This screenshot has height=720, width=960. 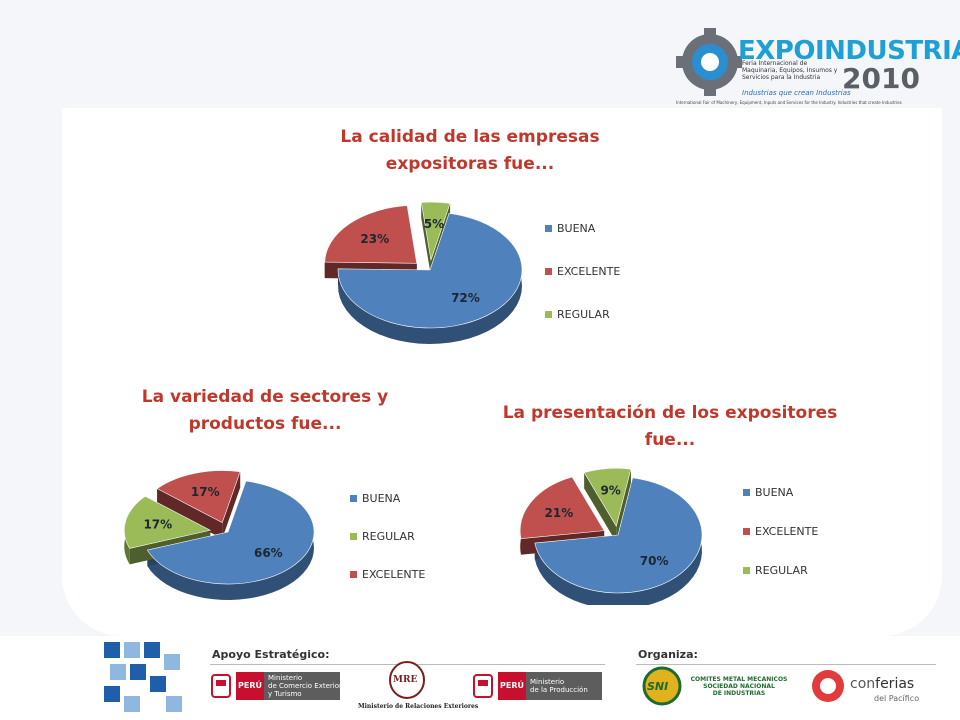 What do you see at coordinates (230, 532) in the screenshot?
I see `chart-2-slice-buena` at bounding box center [230, 532].